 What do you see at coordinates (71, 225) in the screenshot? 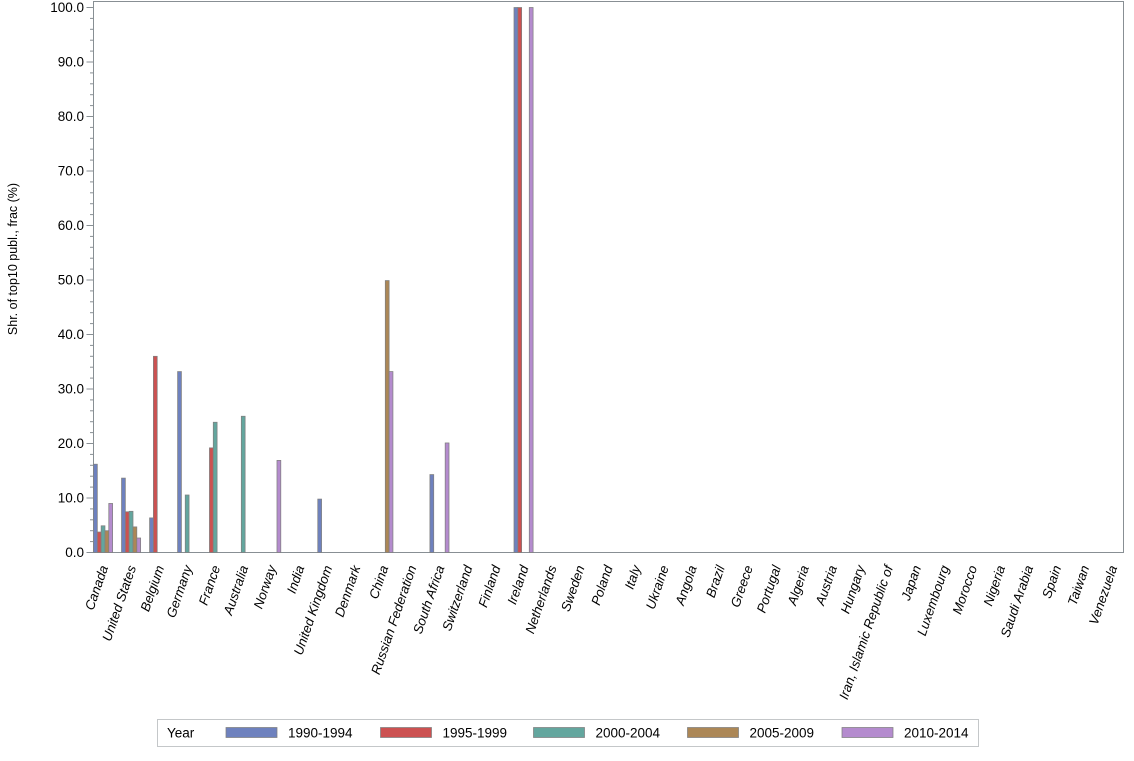
I see `svg-text: 60.0` at bounding box center [71, 225].